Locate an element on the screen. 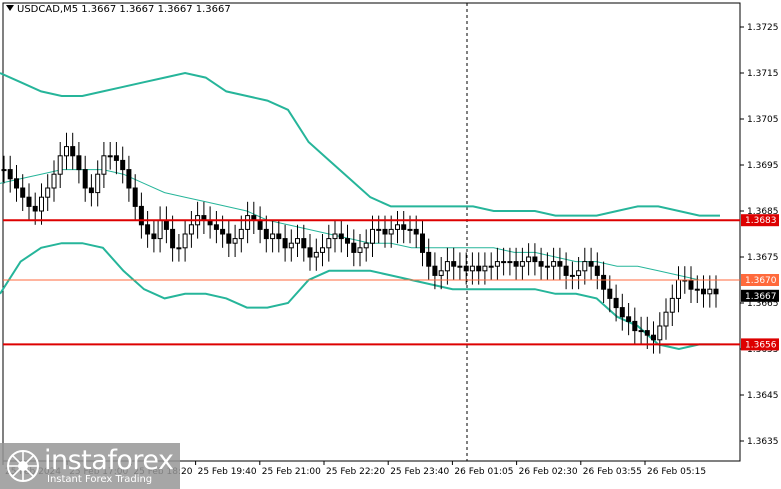 The height and width of the screenshot is (489, 781). current-price-bg is located at coordinates (760, 295).